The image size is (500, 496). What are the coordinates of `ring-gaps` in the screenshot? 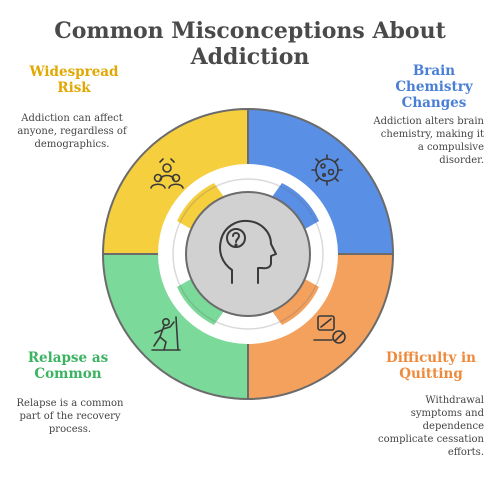 It's located at (248, 254).